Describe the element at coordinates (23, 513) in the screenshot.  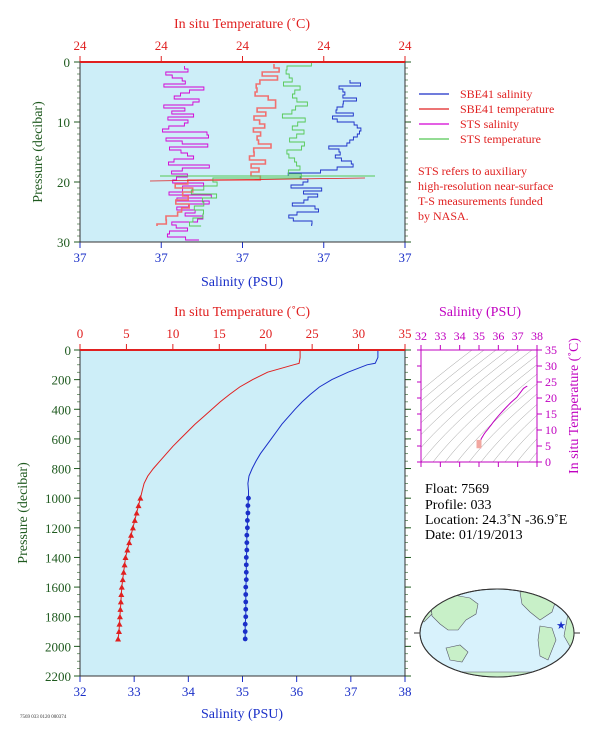
I see `main-ylabel: Pressure (decibar)` at that location.